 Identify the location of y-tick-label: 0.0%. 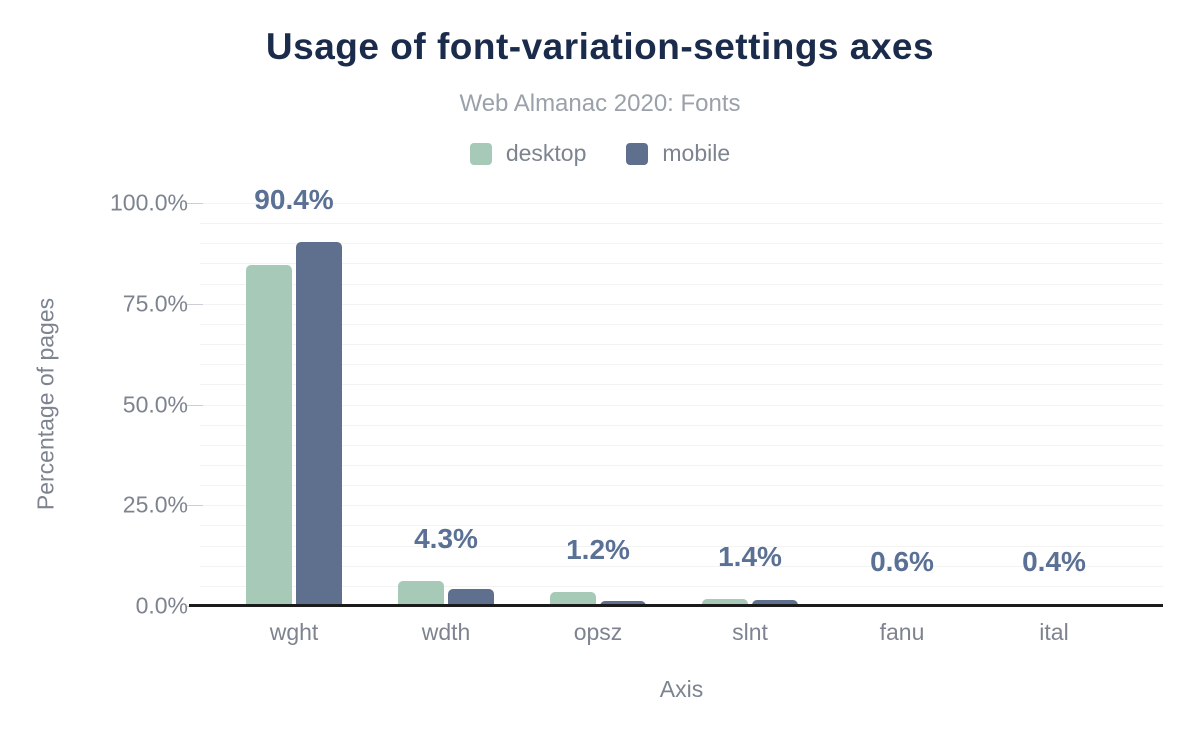
(161, 605).